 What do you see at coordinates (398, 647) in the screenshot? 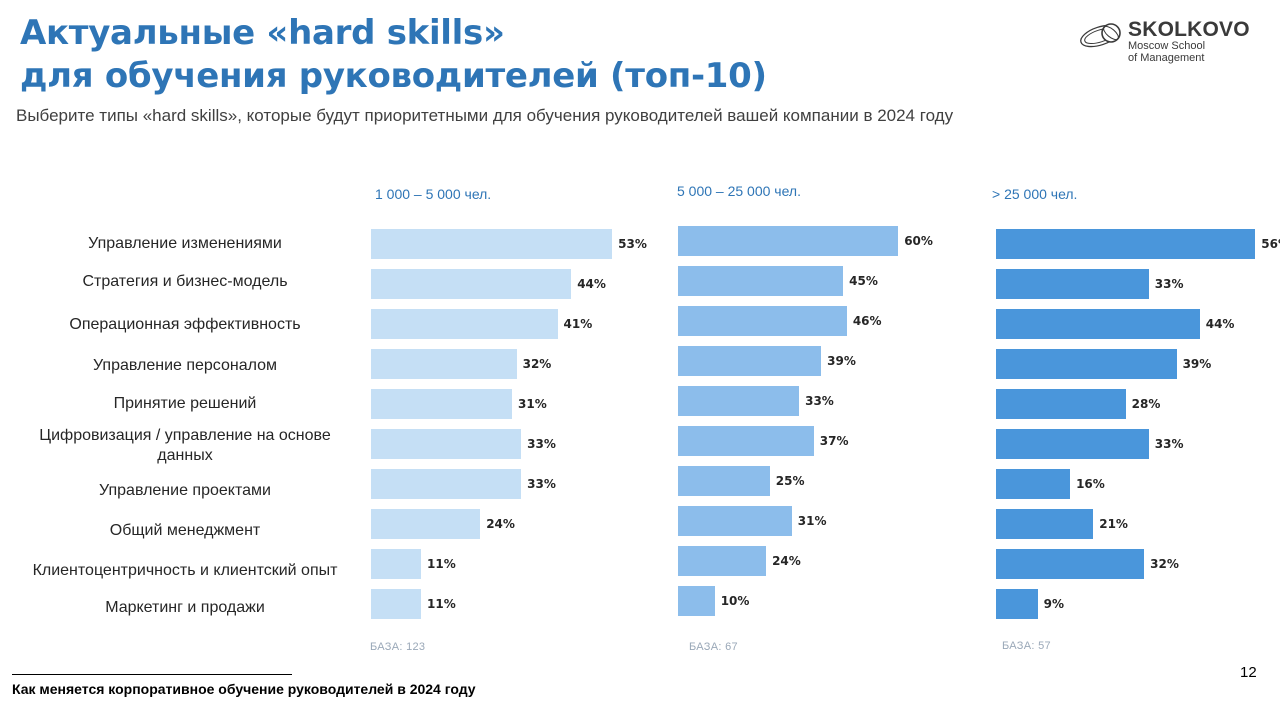
I see `sample-base-label: БАЗА: 123` at bounding box center [398, 647].